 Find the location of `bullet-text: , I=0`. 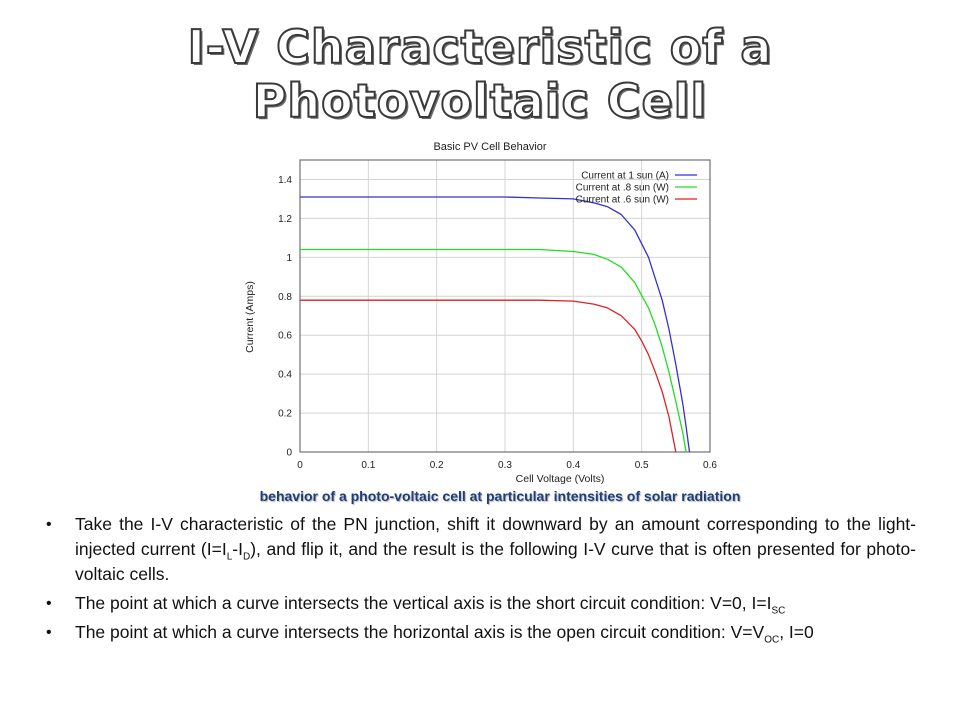

bullet-text: , I=0 is located at coordinates (796, 632).